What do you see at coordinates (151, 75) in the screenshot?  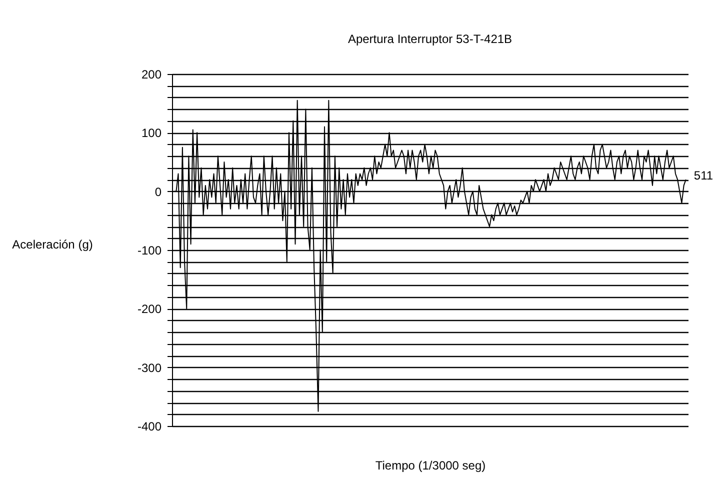 I see `y-tick-label: 200` at bounding box center [151, 75].